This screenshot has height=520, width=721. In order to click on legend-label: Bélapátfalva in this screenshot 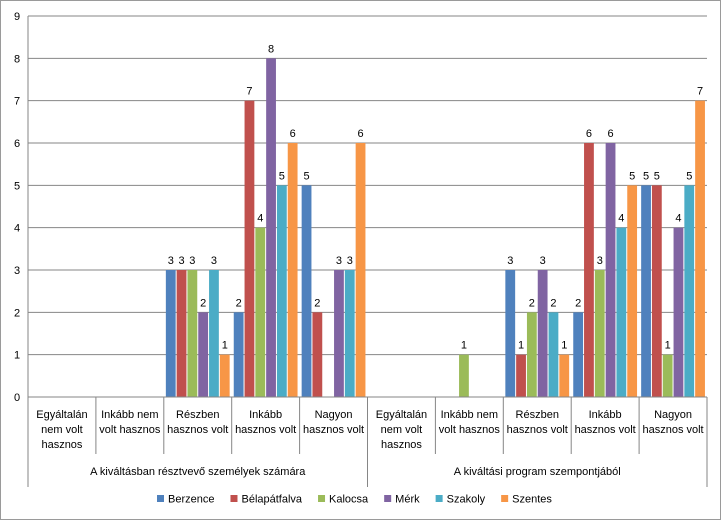, I will do `click(271, 500)`.